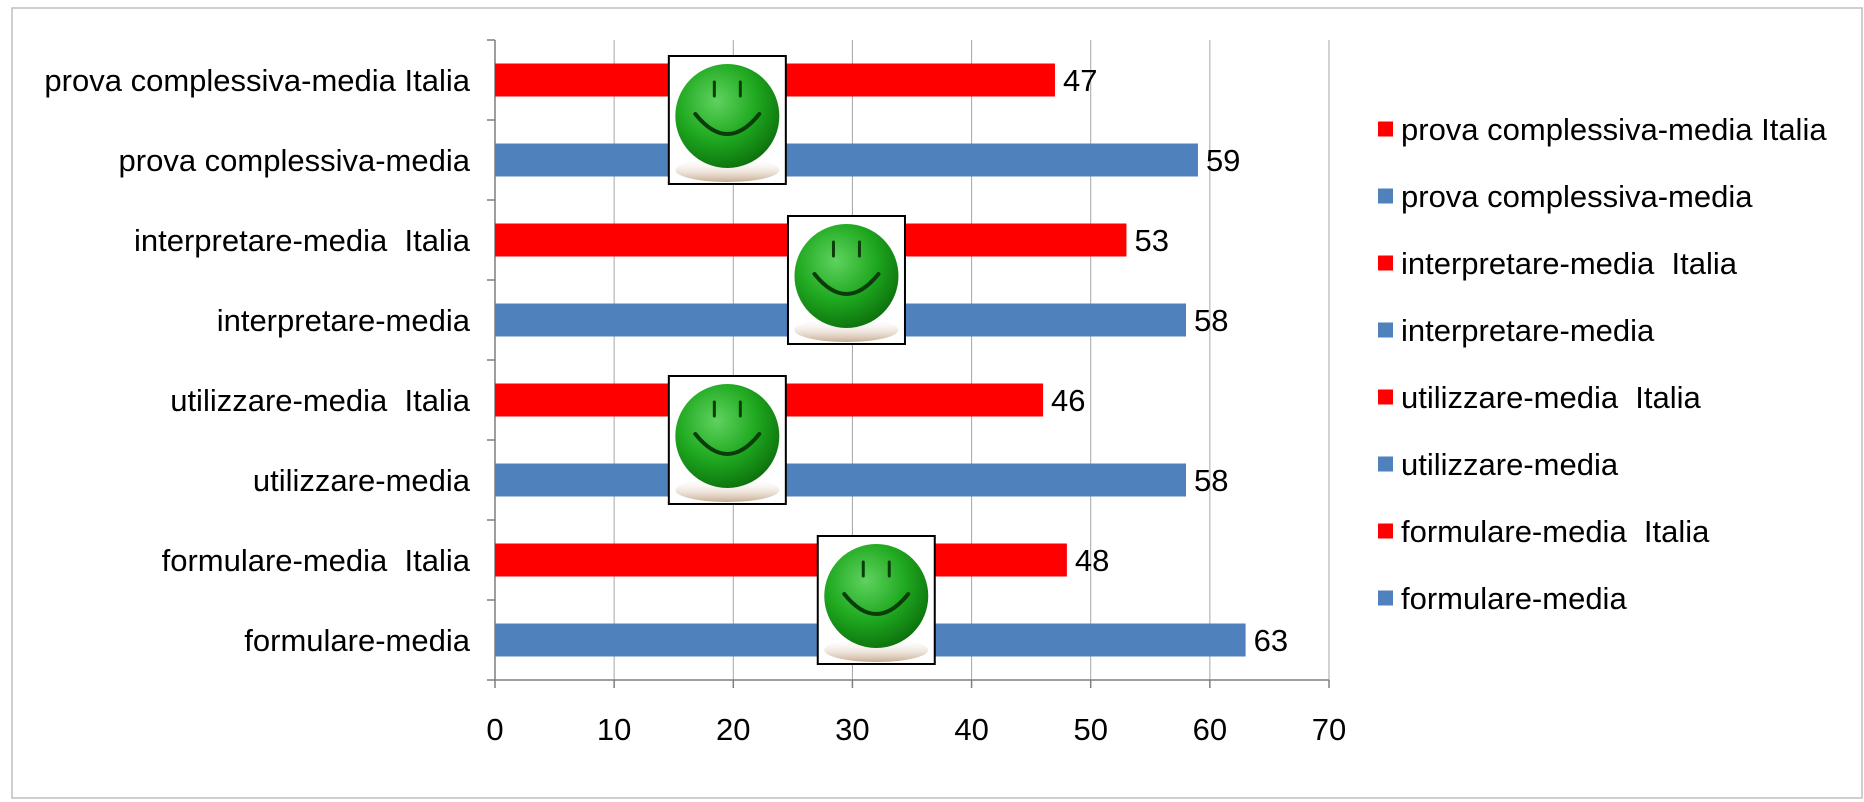  I want to click on x-tick-label: 50, so click(1090, 729).